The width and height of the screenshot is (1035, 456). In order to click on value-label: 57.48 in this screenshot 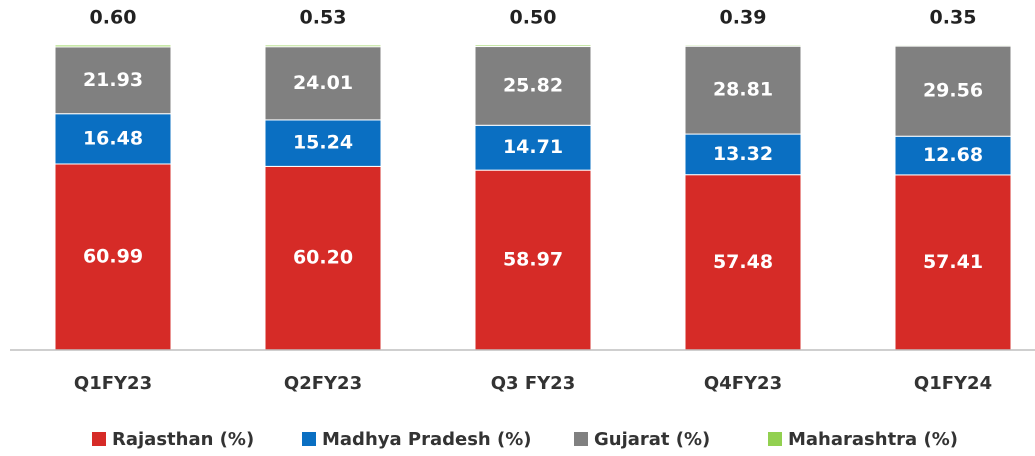, I will do `click(743, 262)`.